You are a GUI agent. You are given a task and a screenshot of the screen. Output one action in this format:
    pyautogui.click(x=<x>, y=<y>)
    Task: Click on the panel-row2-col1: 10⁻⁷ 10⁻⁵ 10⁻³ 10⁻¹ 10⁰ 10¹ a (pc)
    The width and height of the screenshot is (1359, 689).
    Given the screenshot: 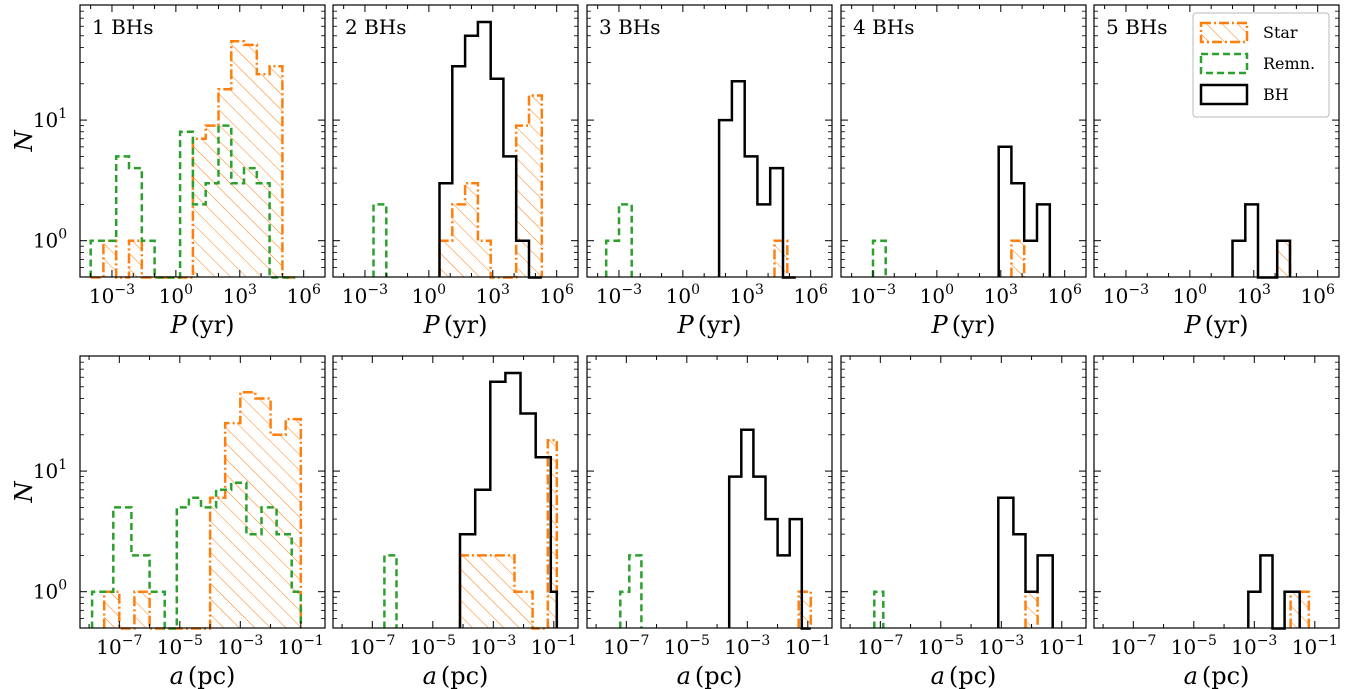 What is the action you would take?
    pyautogui.click(x=179, y=522)
    